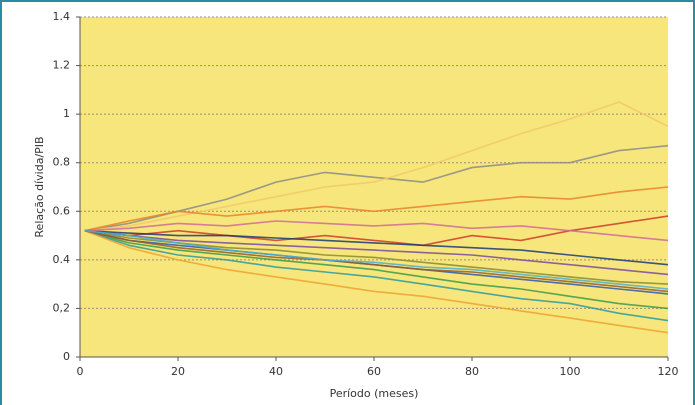  What do you see at coordinates (276, 371) in the screenshot?
I see `x-tick-label: 40` at bounding box center [276, 371].